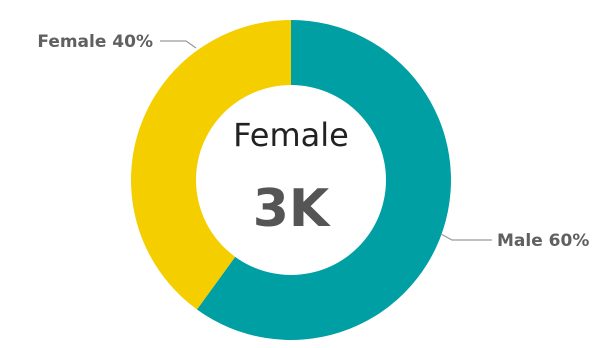  I want to click on leader-line-female, so click(178, 44).